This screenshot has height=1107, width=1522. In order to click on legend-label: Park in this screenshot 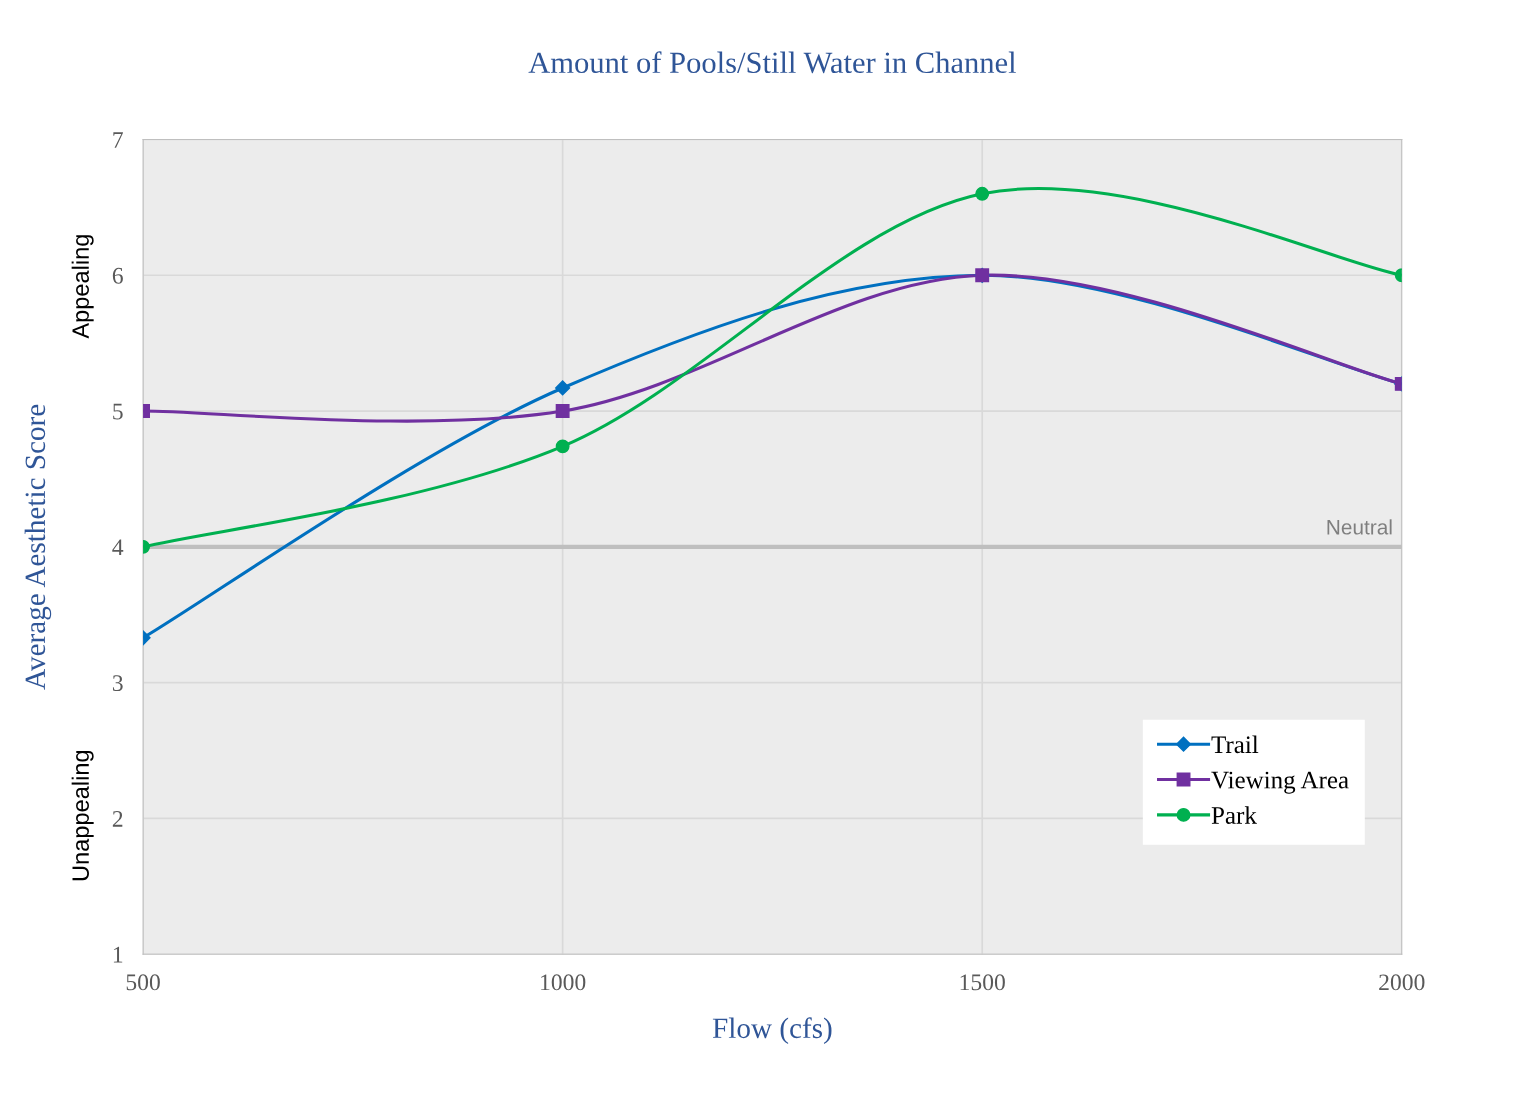, I will do `click(1234, 815)`.